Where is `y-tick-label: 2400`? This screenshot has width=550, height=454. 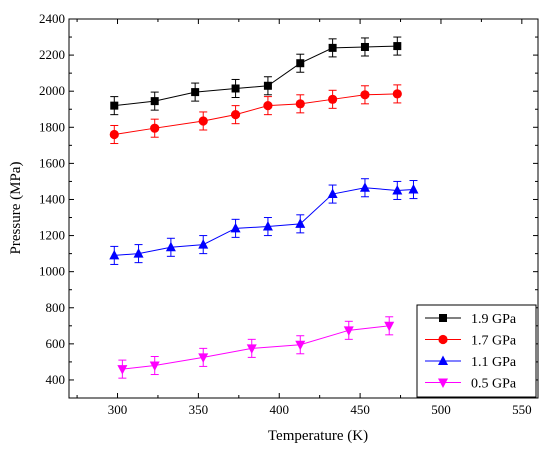 y-tick-label: 2400 is located at coordinates (52, 18).